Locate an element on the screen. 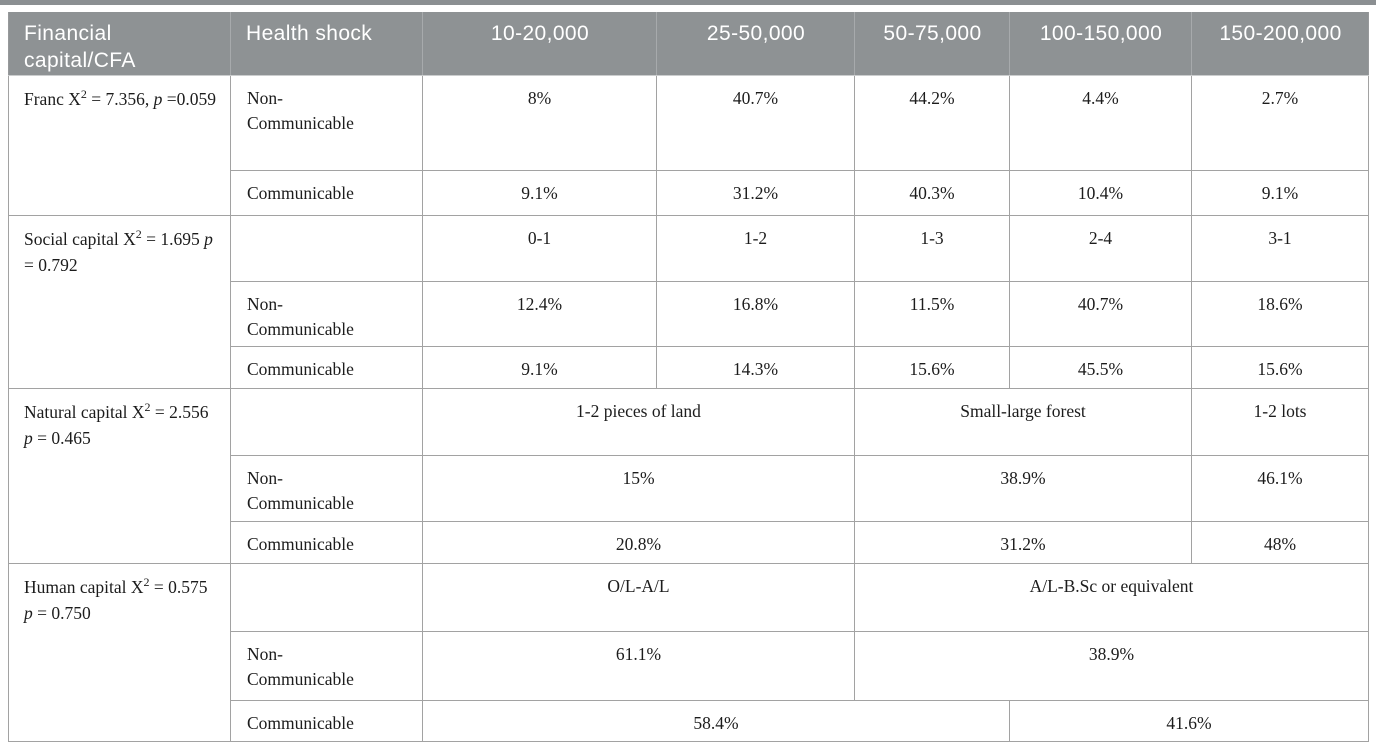 This screenshot has height=744, width=1376. value-cell: 15% is located at coordinates (638, 488).